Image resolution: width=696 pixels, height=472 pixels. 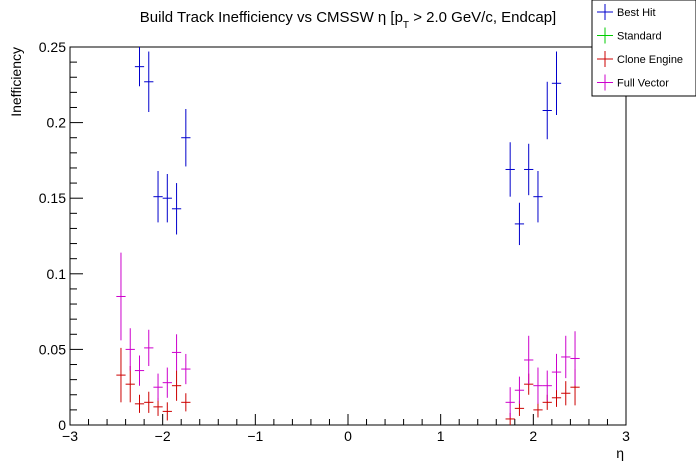 I want to click on y-axis-title: Inefficiency, so click(x=16, y=82).